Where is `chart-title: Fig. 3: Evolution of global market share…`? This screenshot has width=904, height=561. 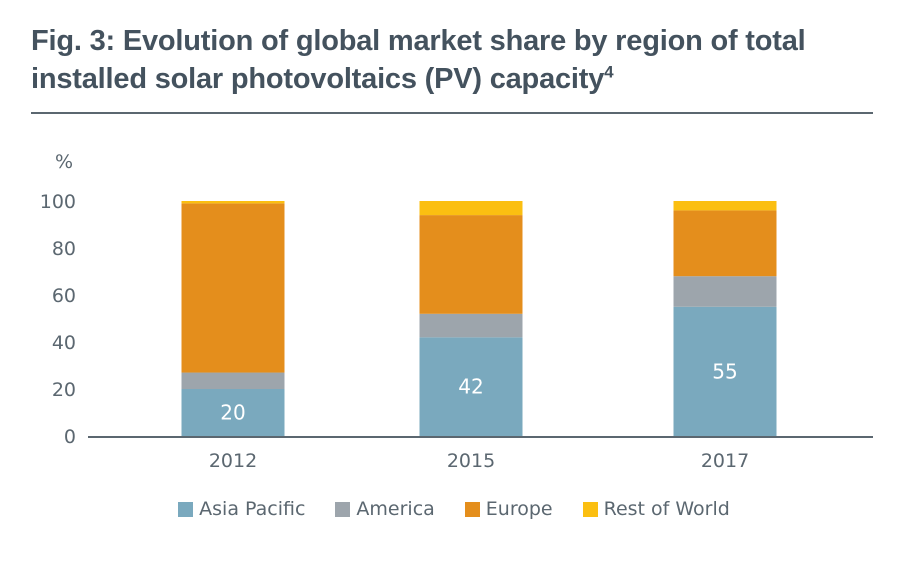
chart-title: Fig. 3: Evolution of global market share… is located at coordinates (461, 60).